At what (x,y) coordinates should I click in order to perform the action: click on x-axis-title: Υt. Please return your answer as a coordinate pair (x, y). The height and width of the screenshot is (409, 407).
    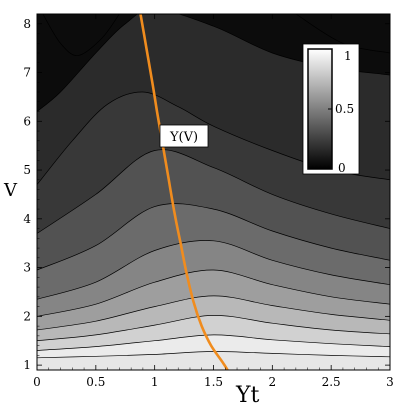
    Looking at the image, I should click on (247, 395).